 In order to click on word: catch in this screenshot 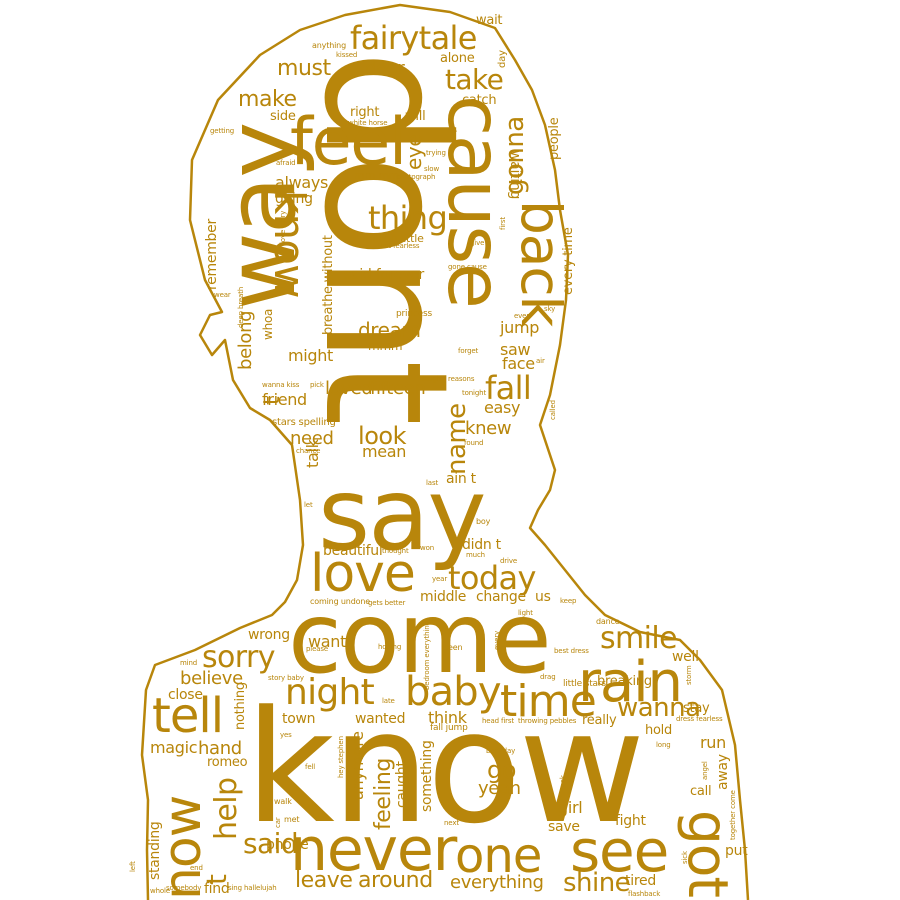, I will do `click(479, 100)`.